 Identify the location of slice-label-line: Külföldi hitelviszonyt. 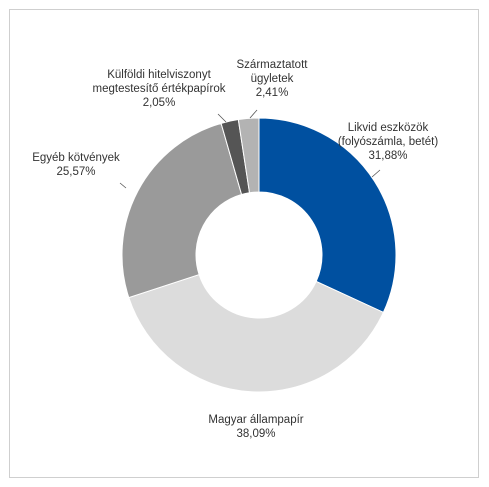
(159, 75).